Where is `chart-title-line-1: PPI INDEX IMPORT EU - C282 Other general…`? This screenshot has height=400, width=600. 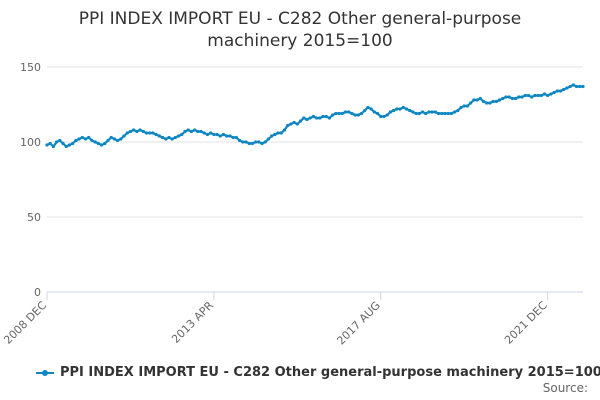 chart-title-line-1: PPI INDEX IMPORT EU - C282 Other general… is located at coordinates (300, 19).